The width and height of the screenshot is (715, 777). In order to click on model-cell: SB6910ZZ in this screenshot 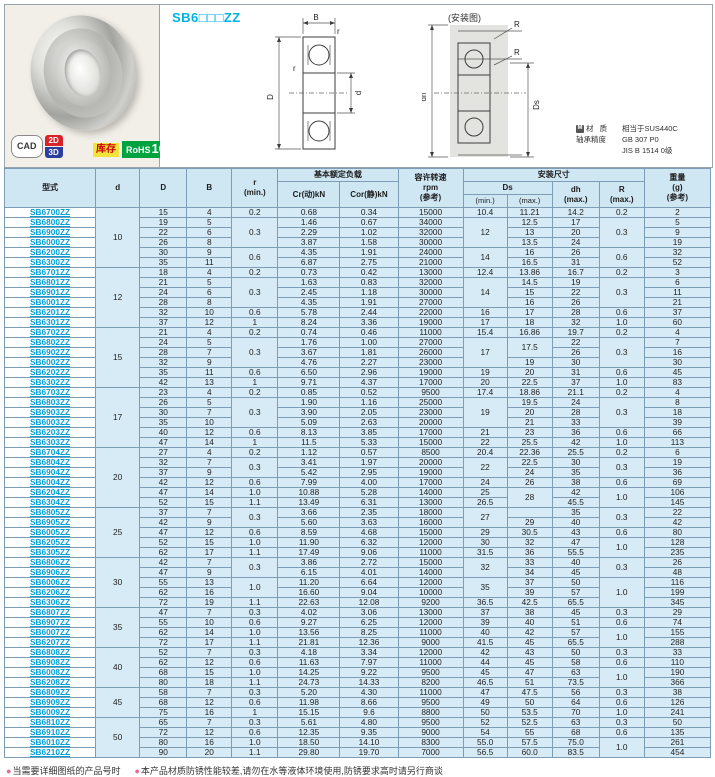, I will do `click(50, 732)`.